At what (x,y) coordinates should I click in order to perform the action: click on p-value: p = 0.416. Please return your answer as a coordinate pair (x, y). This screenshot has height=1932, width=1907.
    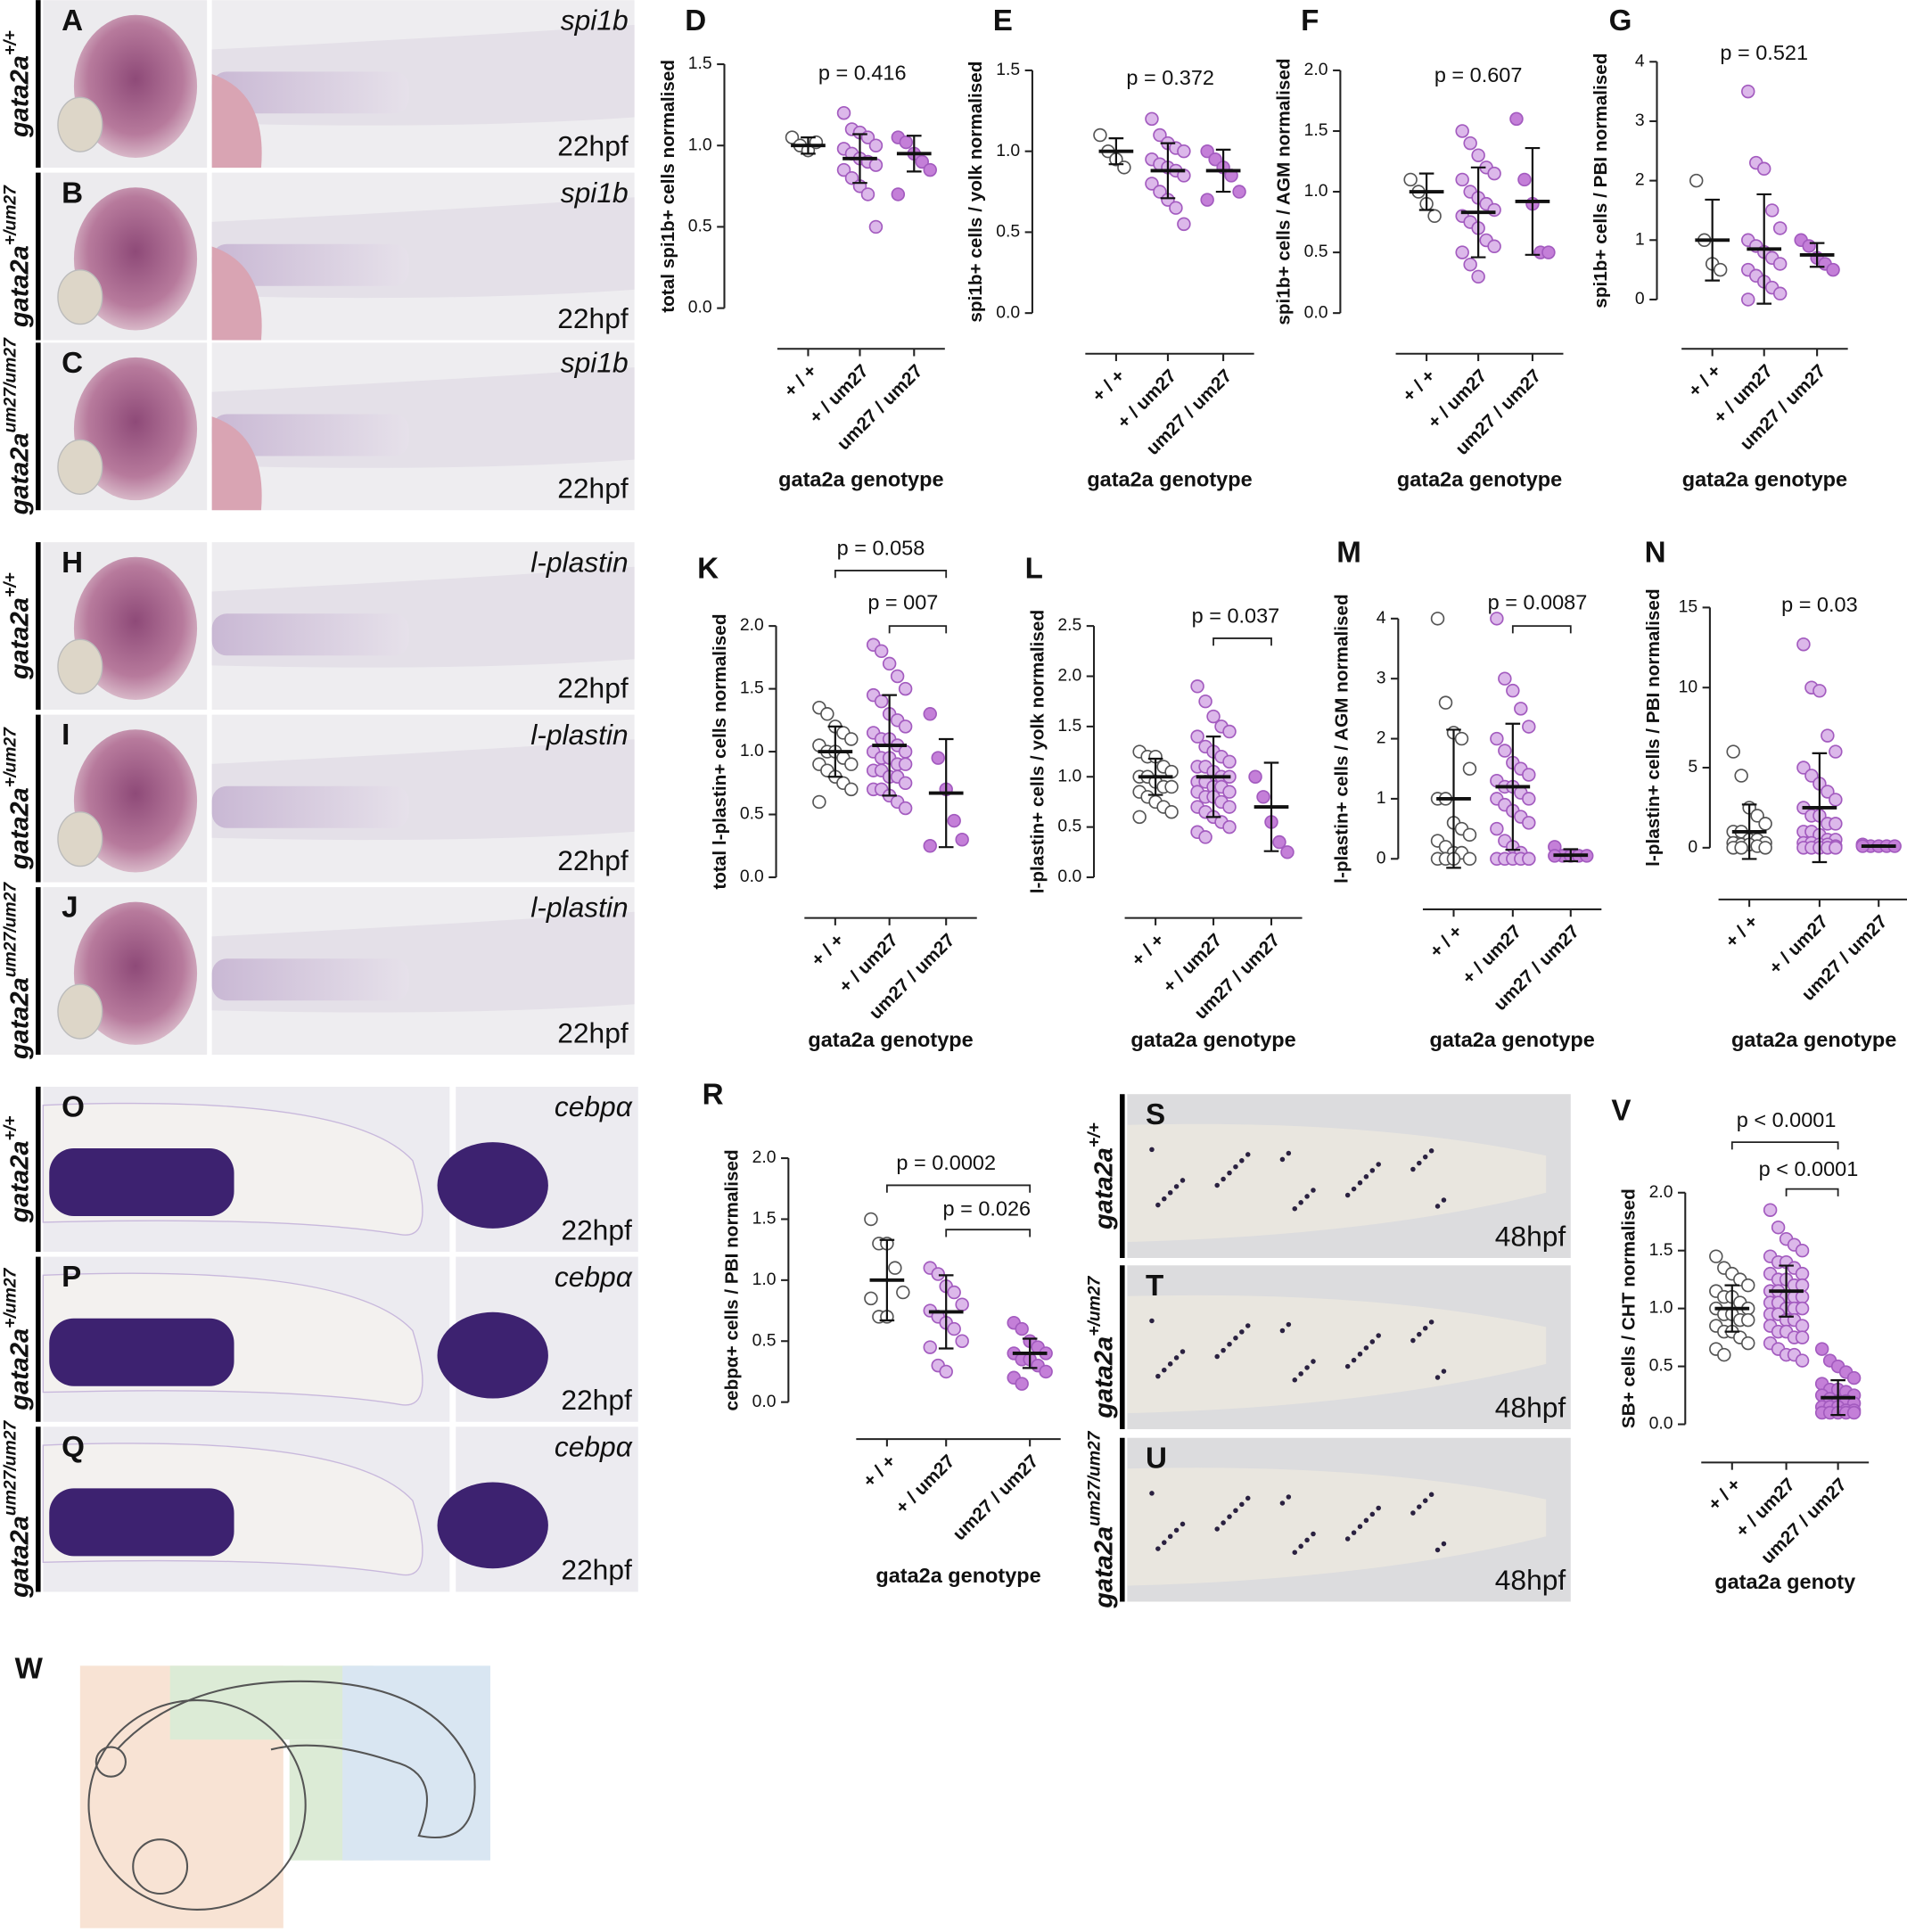
    Looking at the image, I should click on (862, 72).